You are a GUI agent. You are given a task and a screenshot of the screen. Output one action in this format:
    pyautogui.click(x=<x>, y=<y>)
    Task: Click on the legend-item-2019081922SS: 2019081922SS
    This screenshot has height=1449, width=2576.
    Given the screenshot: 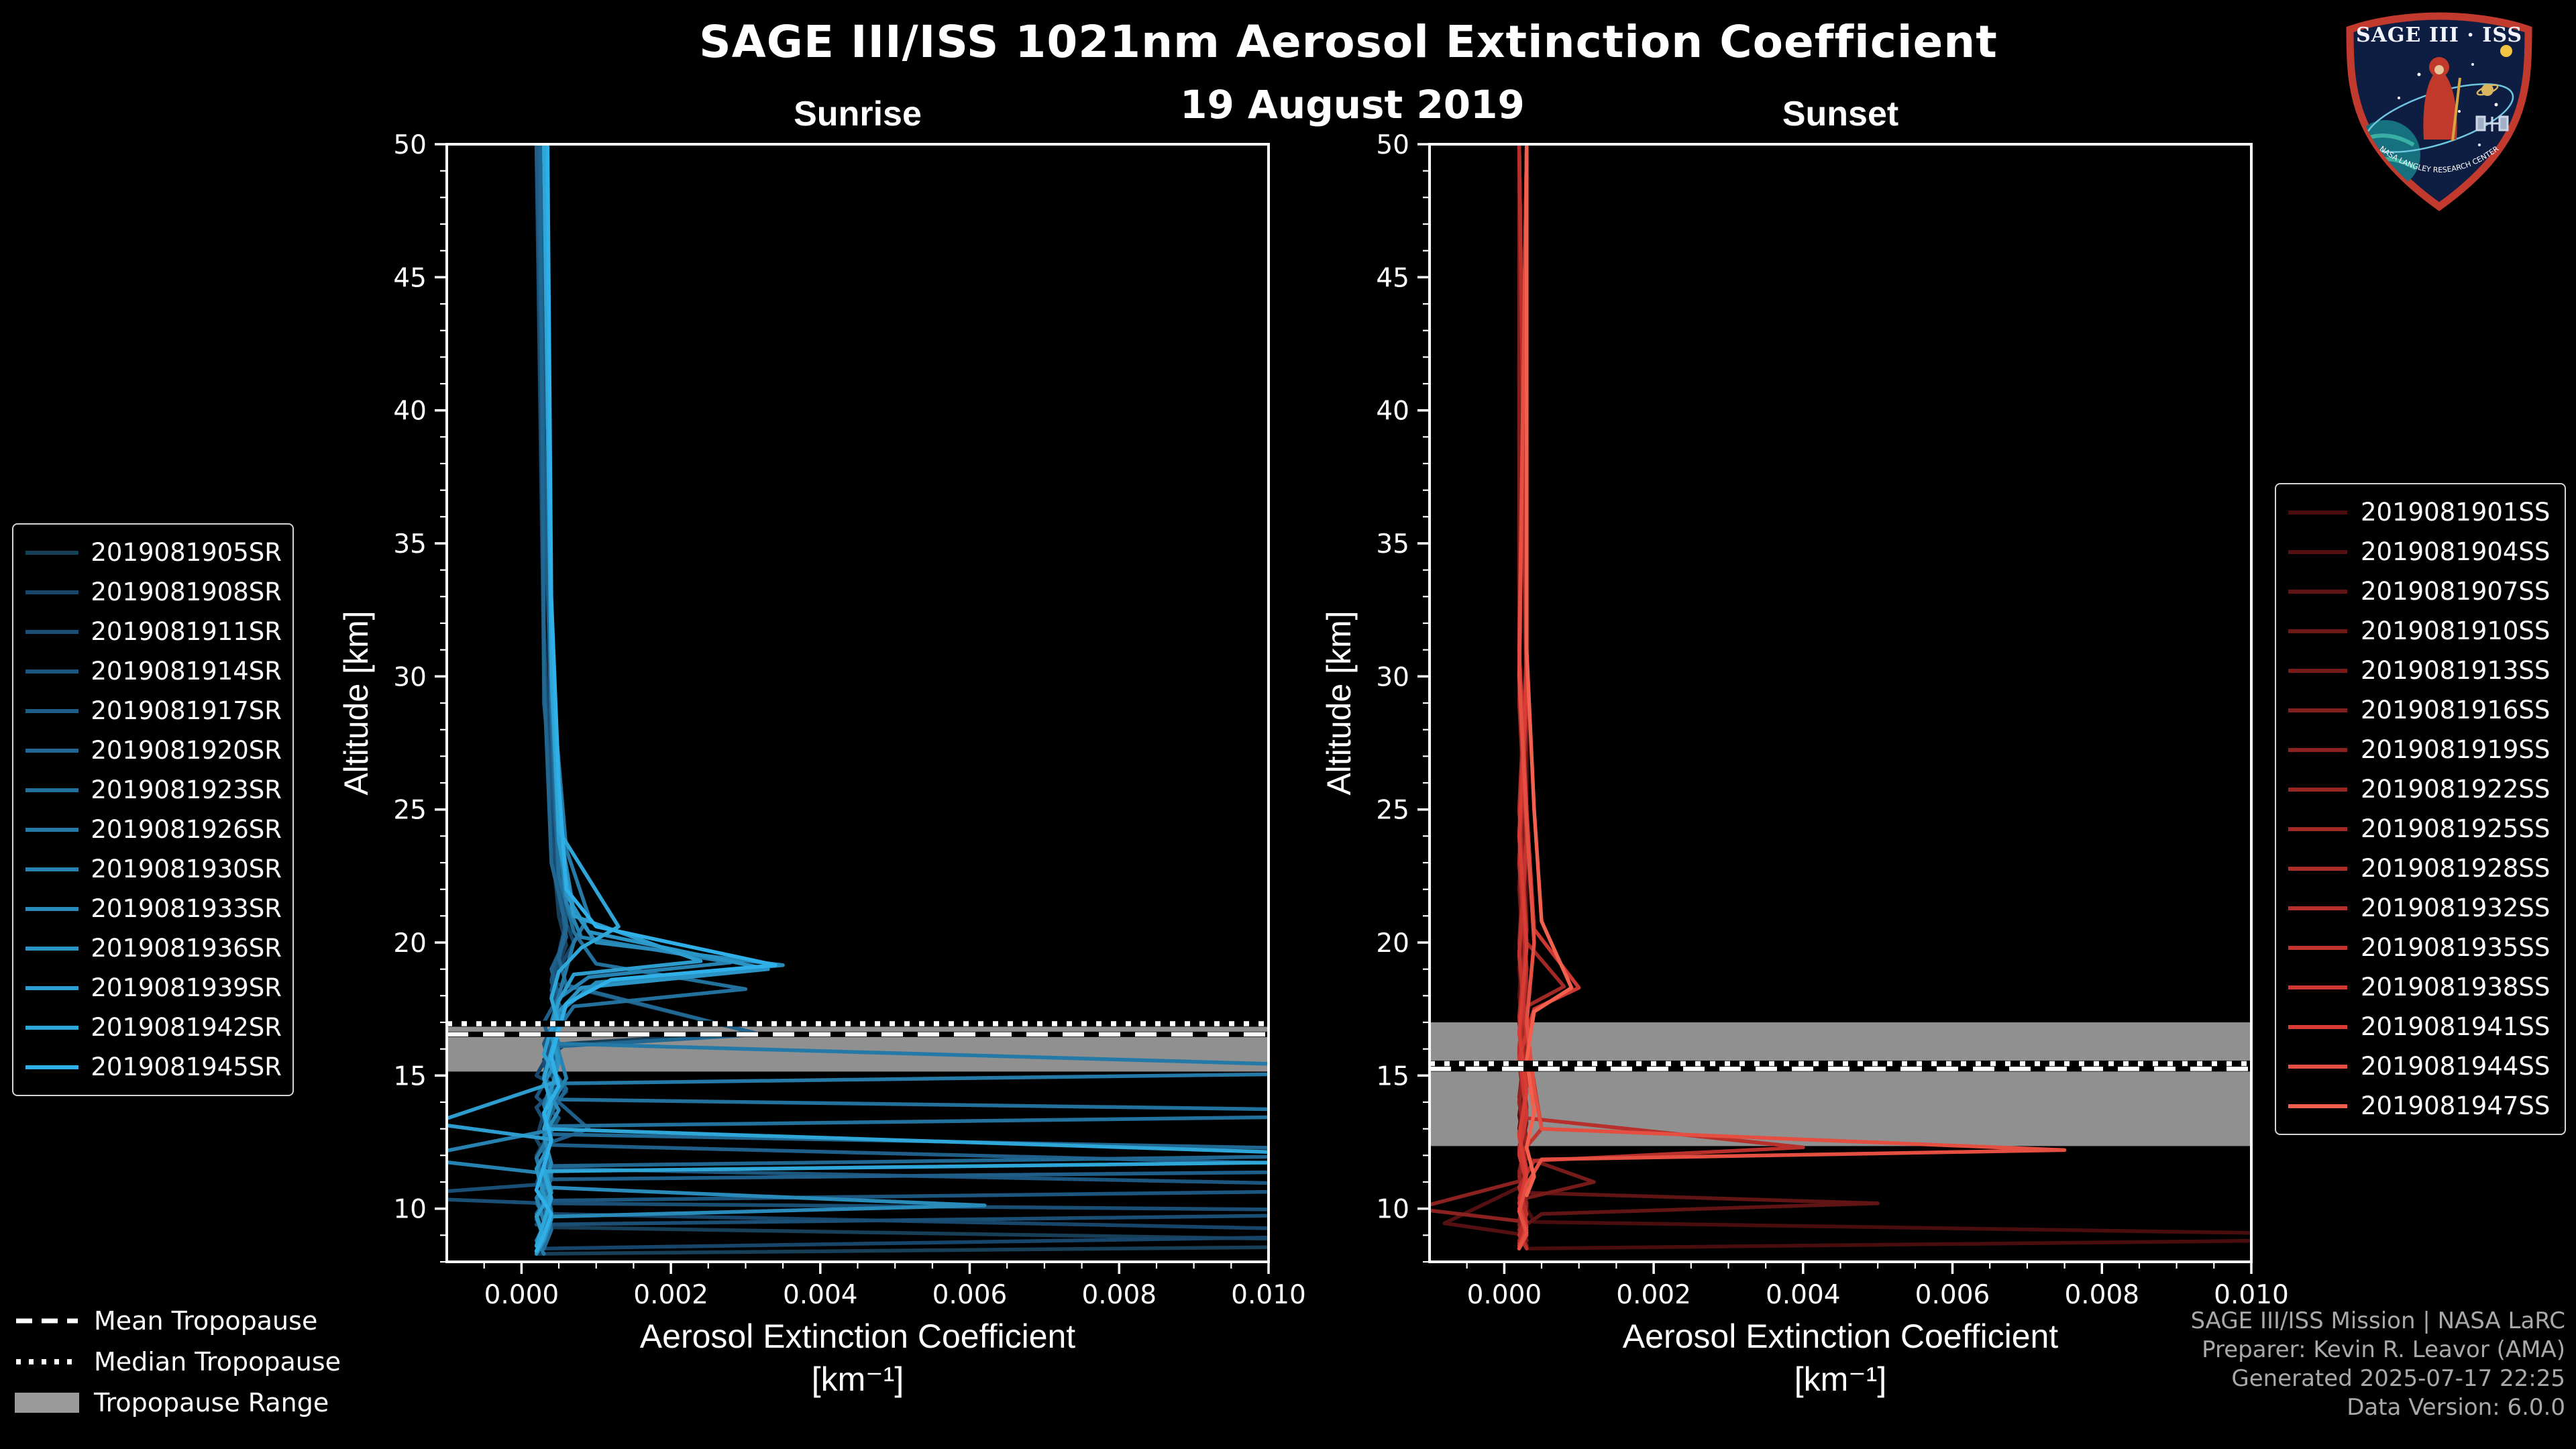 What is the action you would take?
    pyautogui.click(x=2420, y=789)
    